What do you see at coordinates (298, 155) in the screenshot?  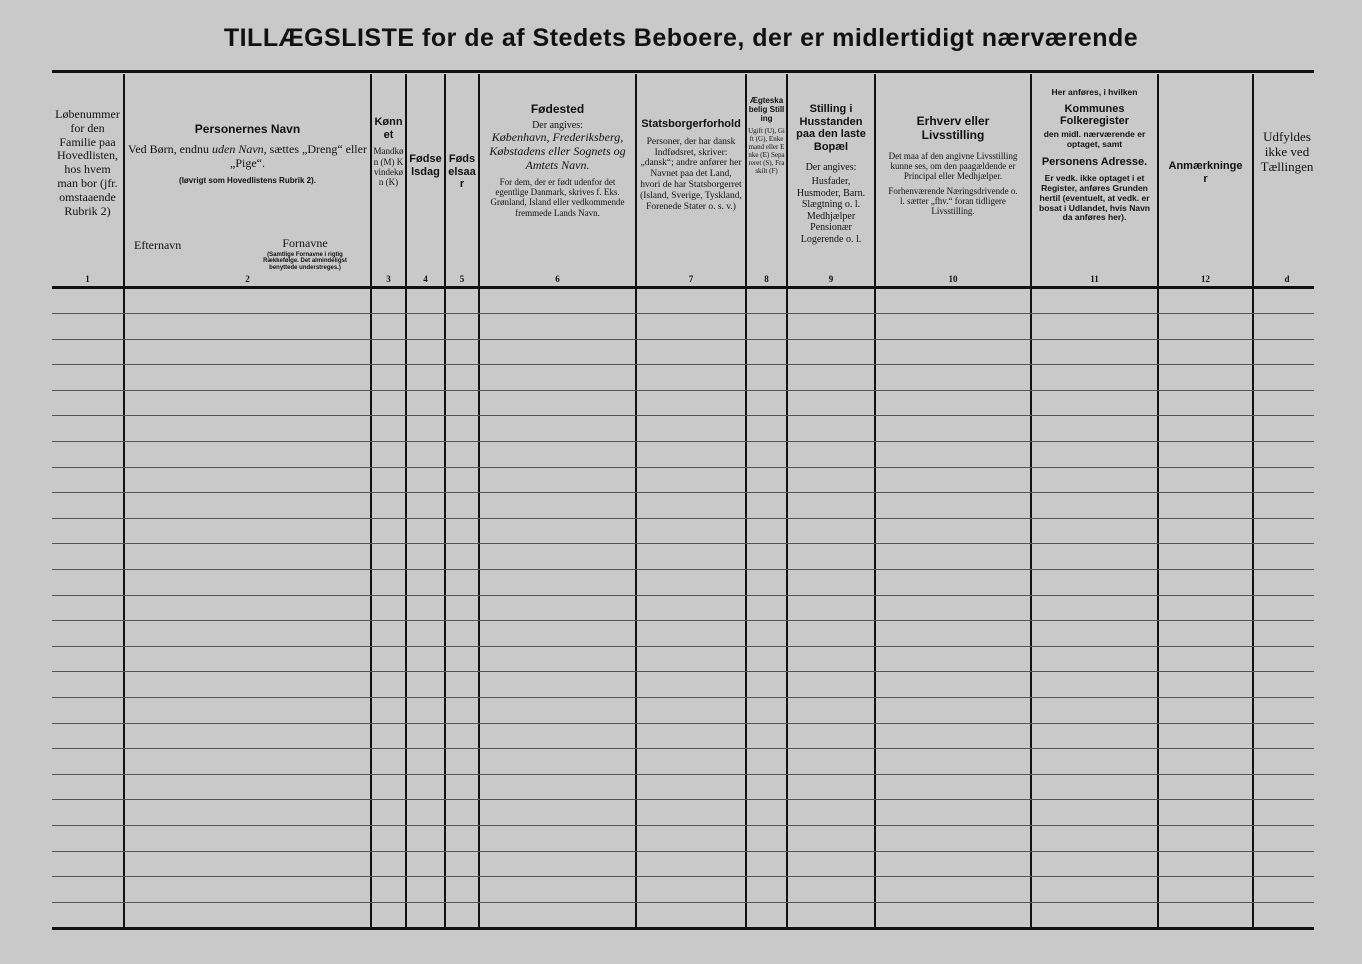 I see `text: , sættes „Dreng“ eller „Pige“.` at bounding box center [298, 155].